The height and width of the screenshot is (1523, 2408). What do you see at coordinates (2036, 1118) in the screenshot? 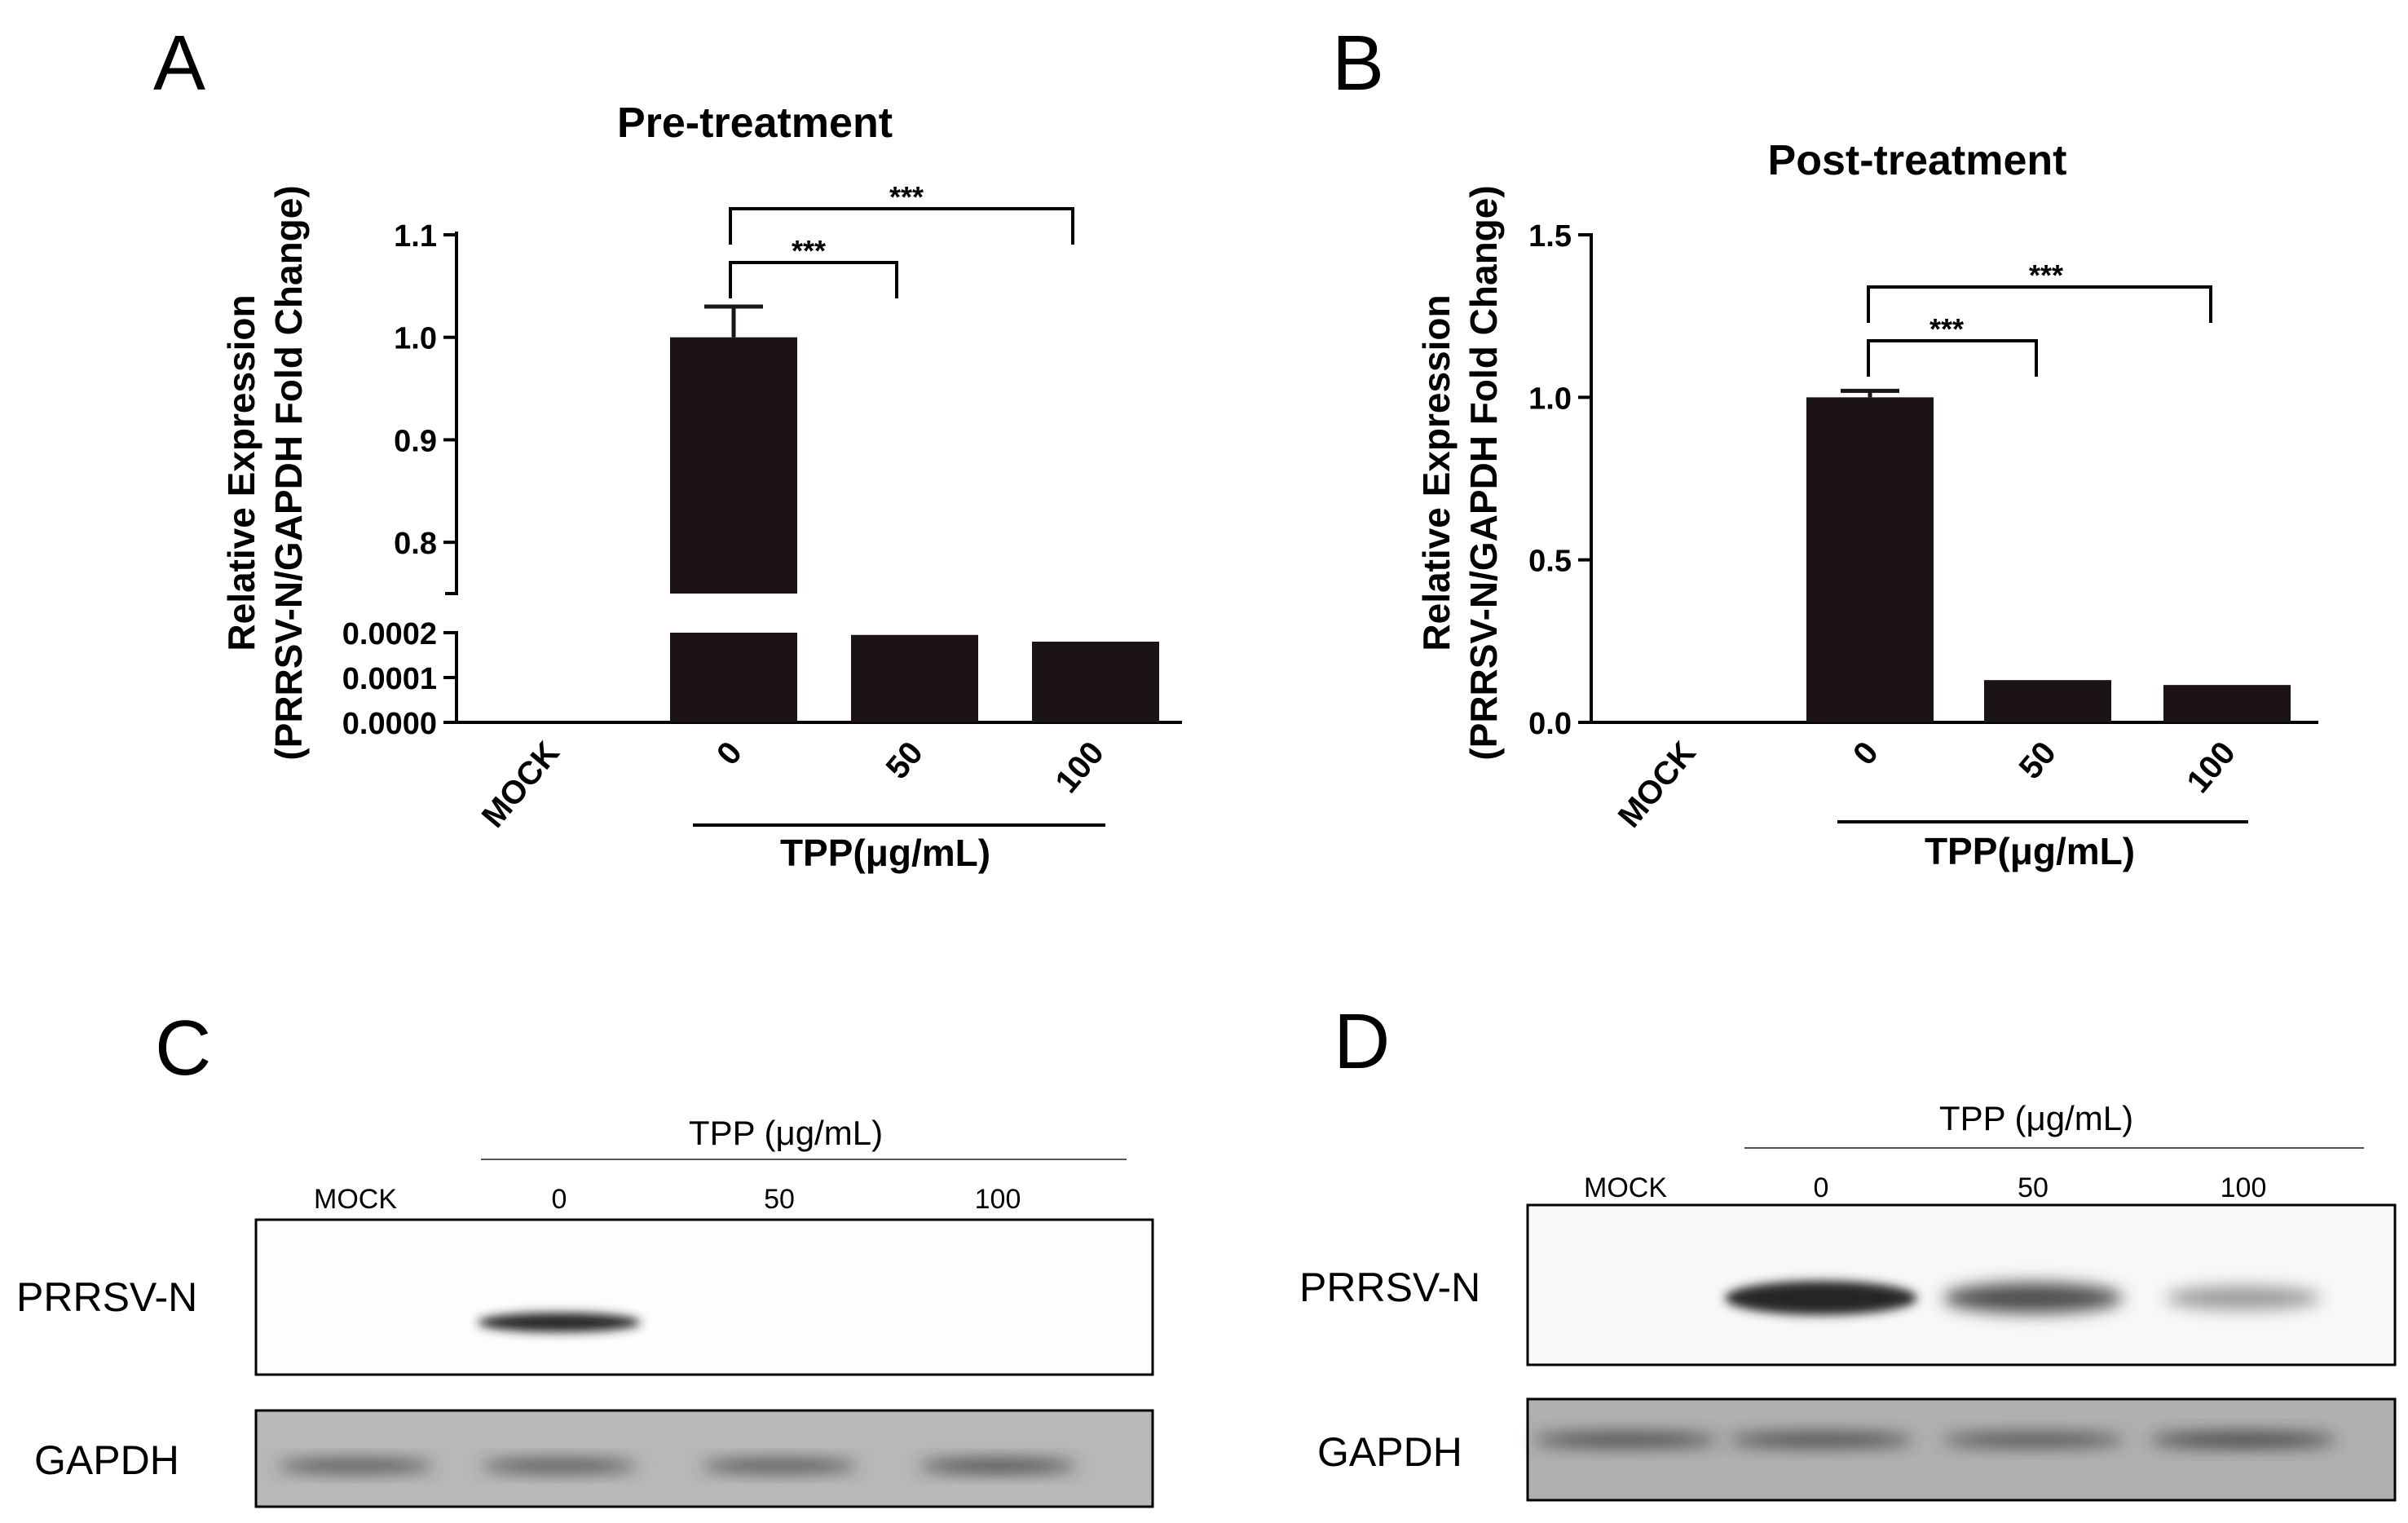
I see `blot-d-group-label: TPP (μg/mL)` at bounding box center [2036, 1118].